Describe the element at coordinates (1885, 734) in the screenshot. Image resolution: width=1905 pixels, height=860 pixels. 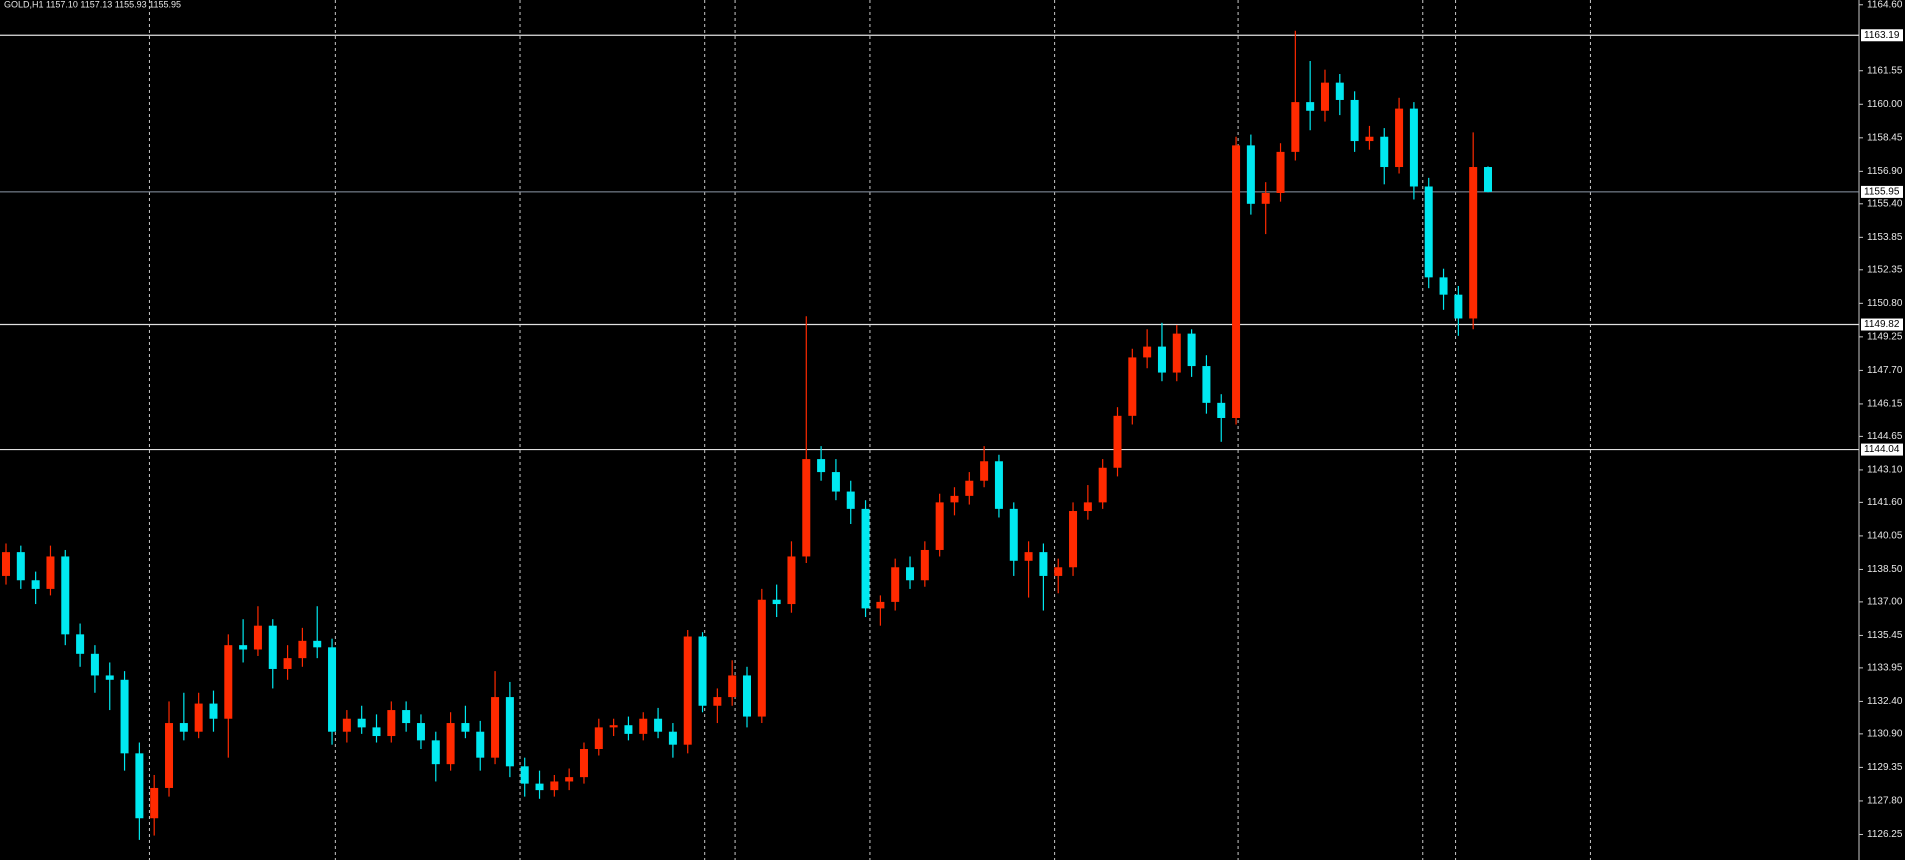
I see `y-tick-label: 1130.90` at that location.